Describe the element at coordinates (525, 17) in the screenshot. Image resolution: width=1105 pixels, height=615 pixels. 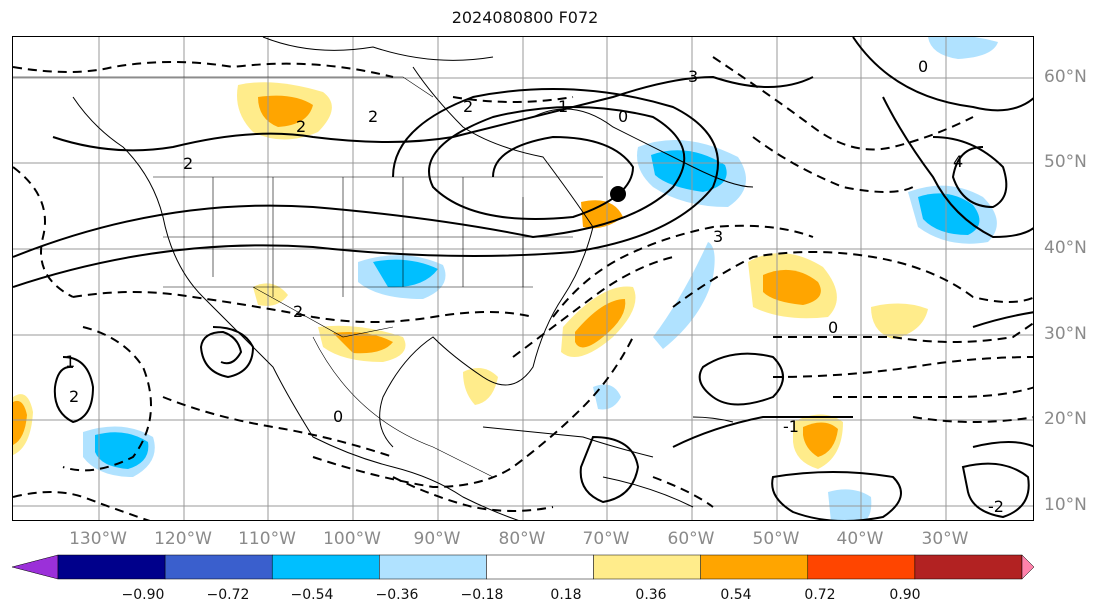
I see `map-title: 2024080800 F072` at that location.